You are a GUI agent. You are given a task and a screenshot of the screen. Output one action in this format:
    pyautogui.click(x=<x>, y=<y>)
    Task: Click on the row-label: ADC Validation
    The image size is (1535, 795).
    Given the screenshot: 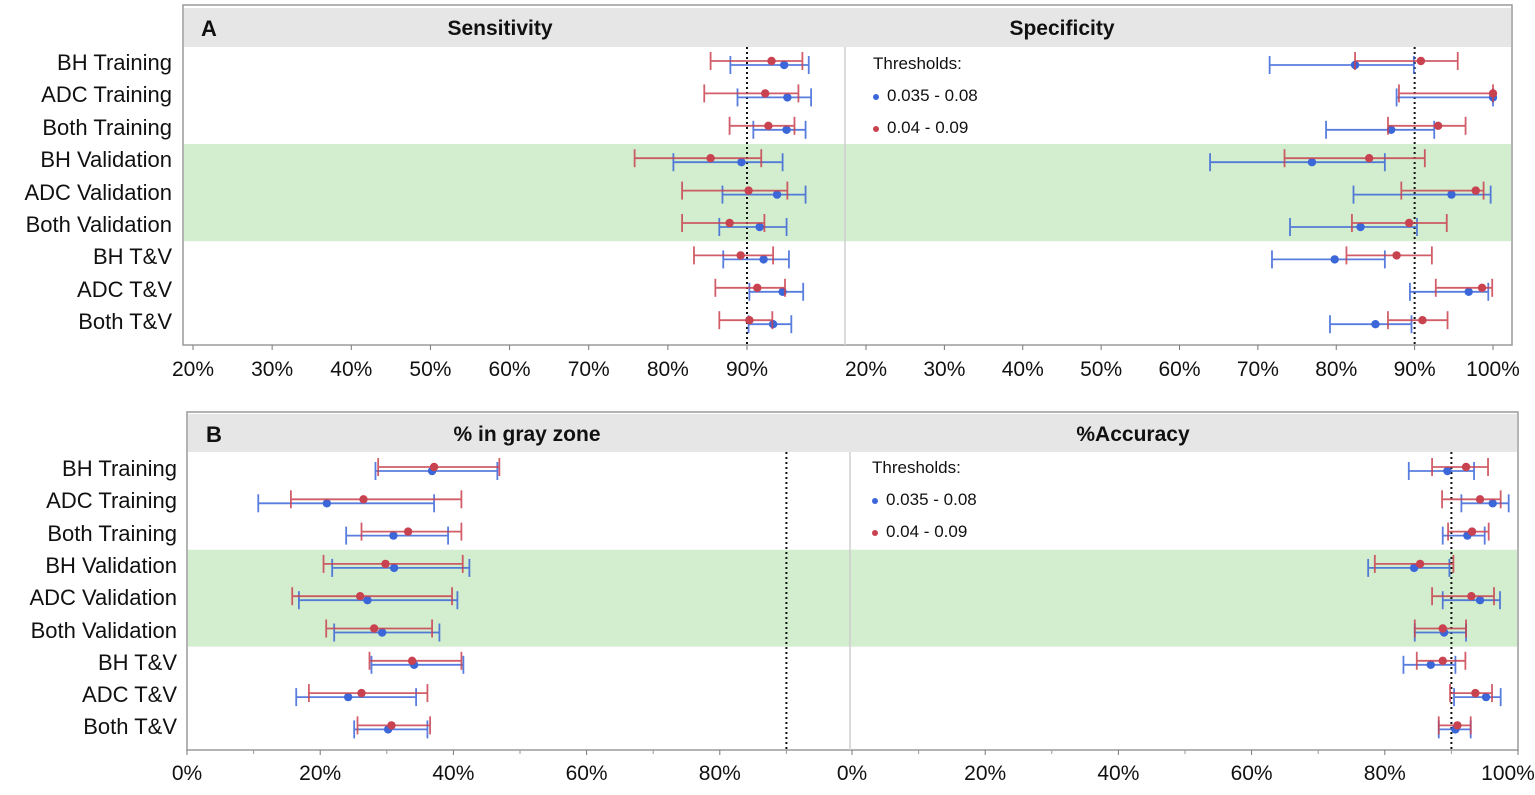 What is the action you would take?
    pyautogui.click(x=103, y=598)
    